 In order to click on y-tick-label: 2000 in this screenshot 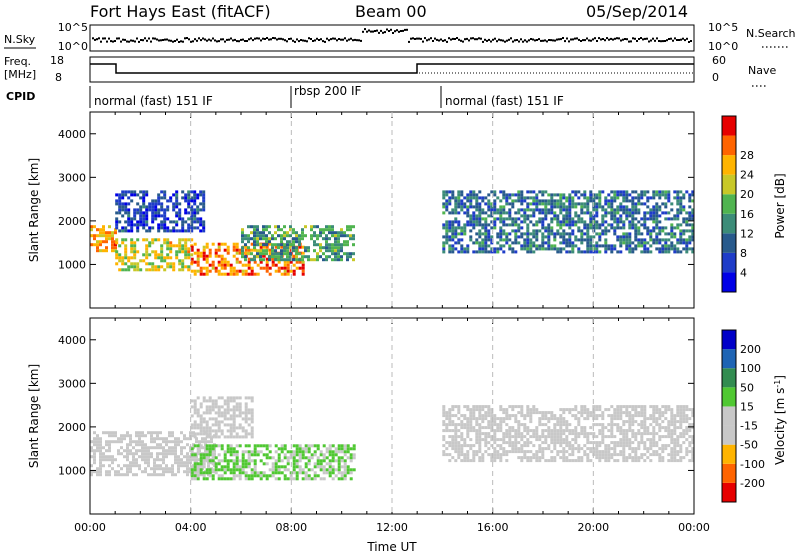, I will do `click(72, 221)`.